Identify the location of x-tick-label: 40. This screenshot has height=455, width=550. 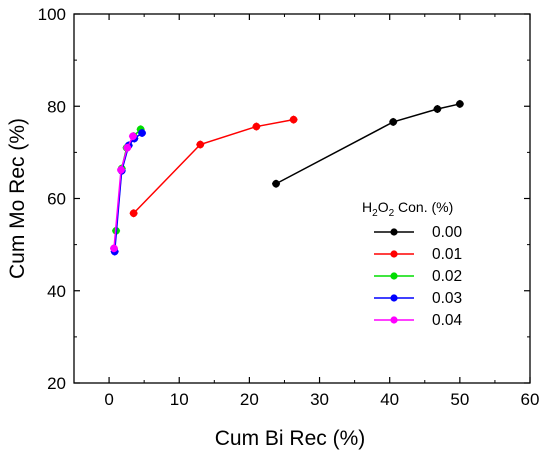
(389, 399).